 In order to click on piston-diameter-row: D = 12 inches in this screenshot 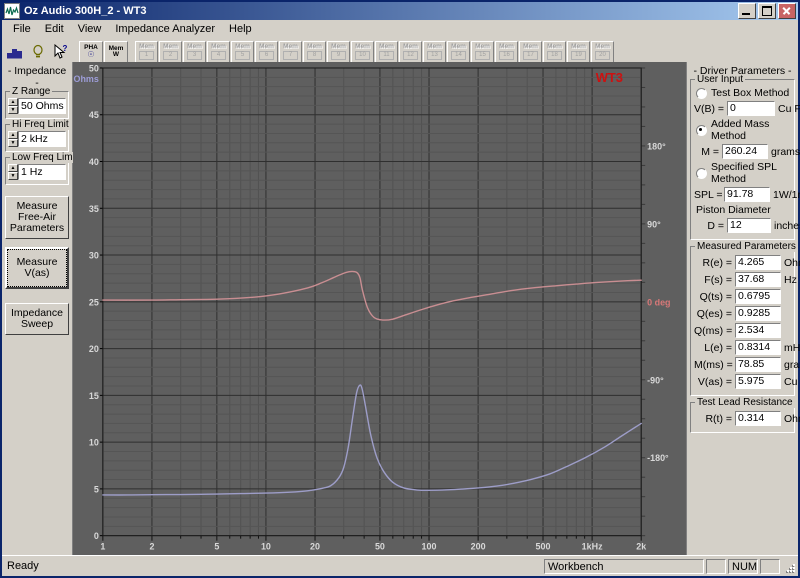, I will do `click(747, 225)`.